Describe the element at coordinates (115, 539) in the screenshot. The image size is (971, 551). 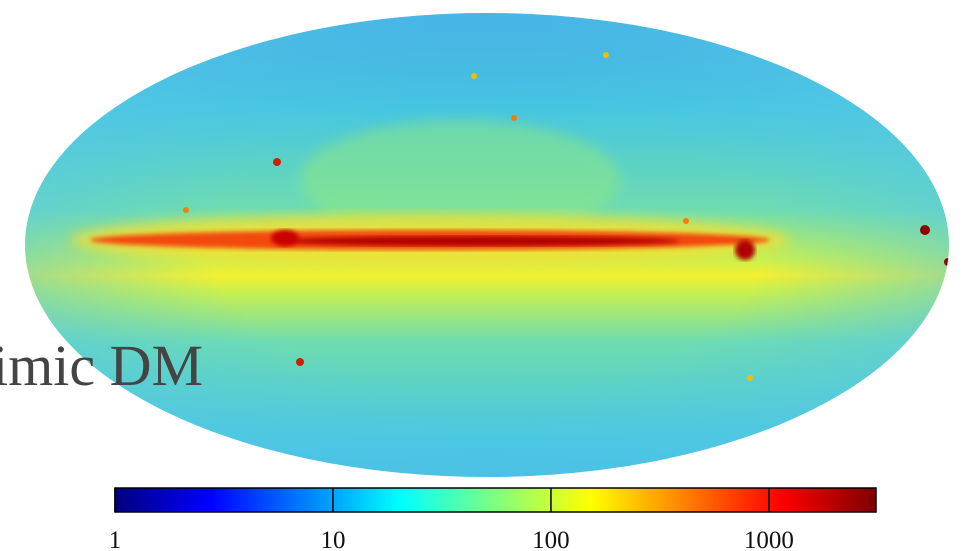
I see `tick-label: 1` at that location.